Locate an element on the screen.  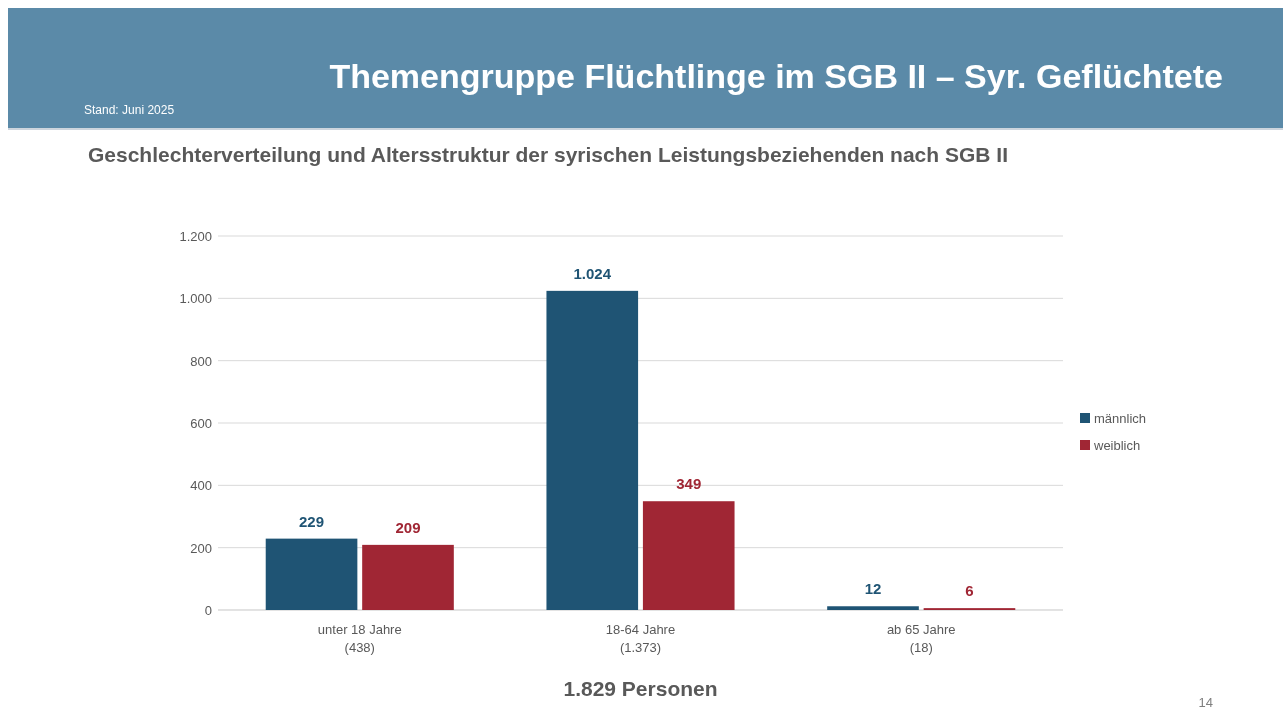
chart-title: Themengruppe Flüchtlinge im SGB II – Syr. Geflüchtete is located at coordinates (776, 76).